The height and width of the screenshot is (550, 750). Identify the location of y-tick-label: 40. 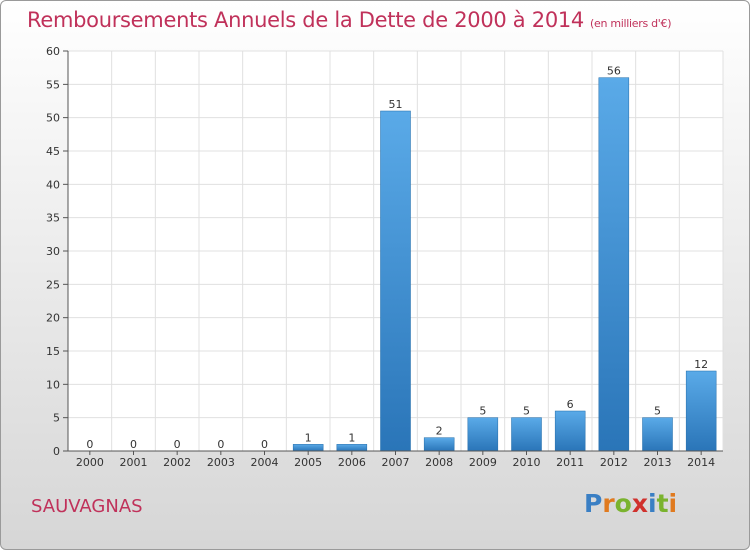
(53, 184).